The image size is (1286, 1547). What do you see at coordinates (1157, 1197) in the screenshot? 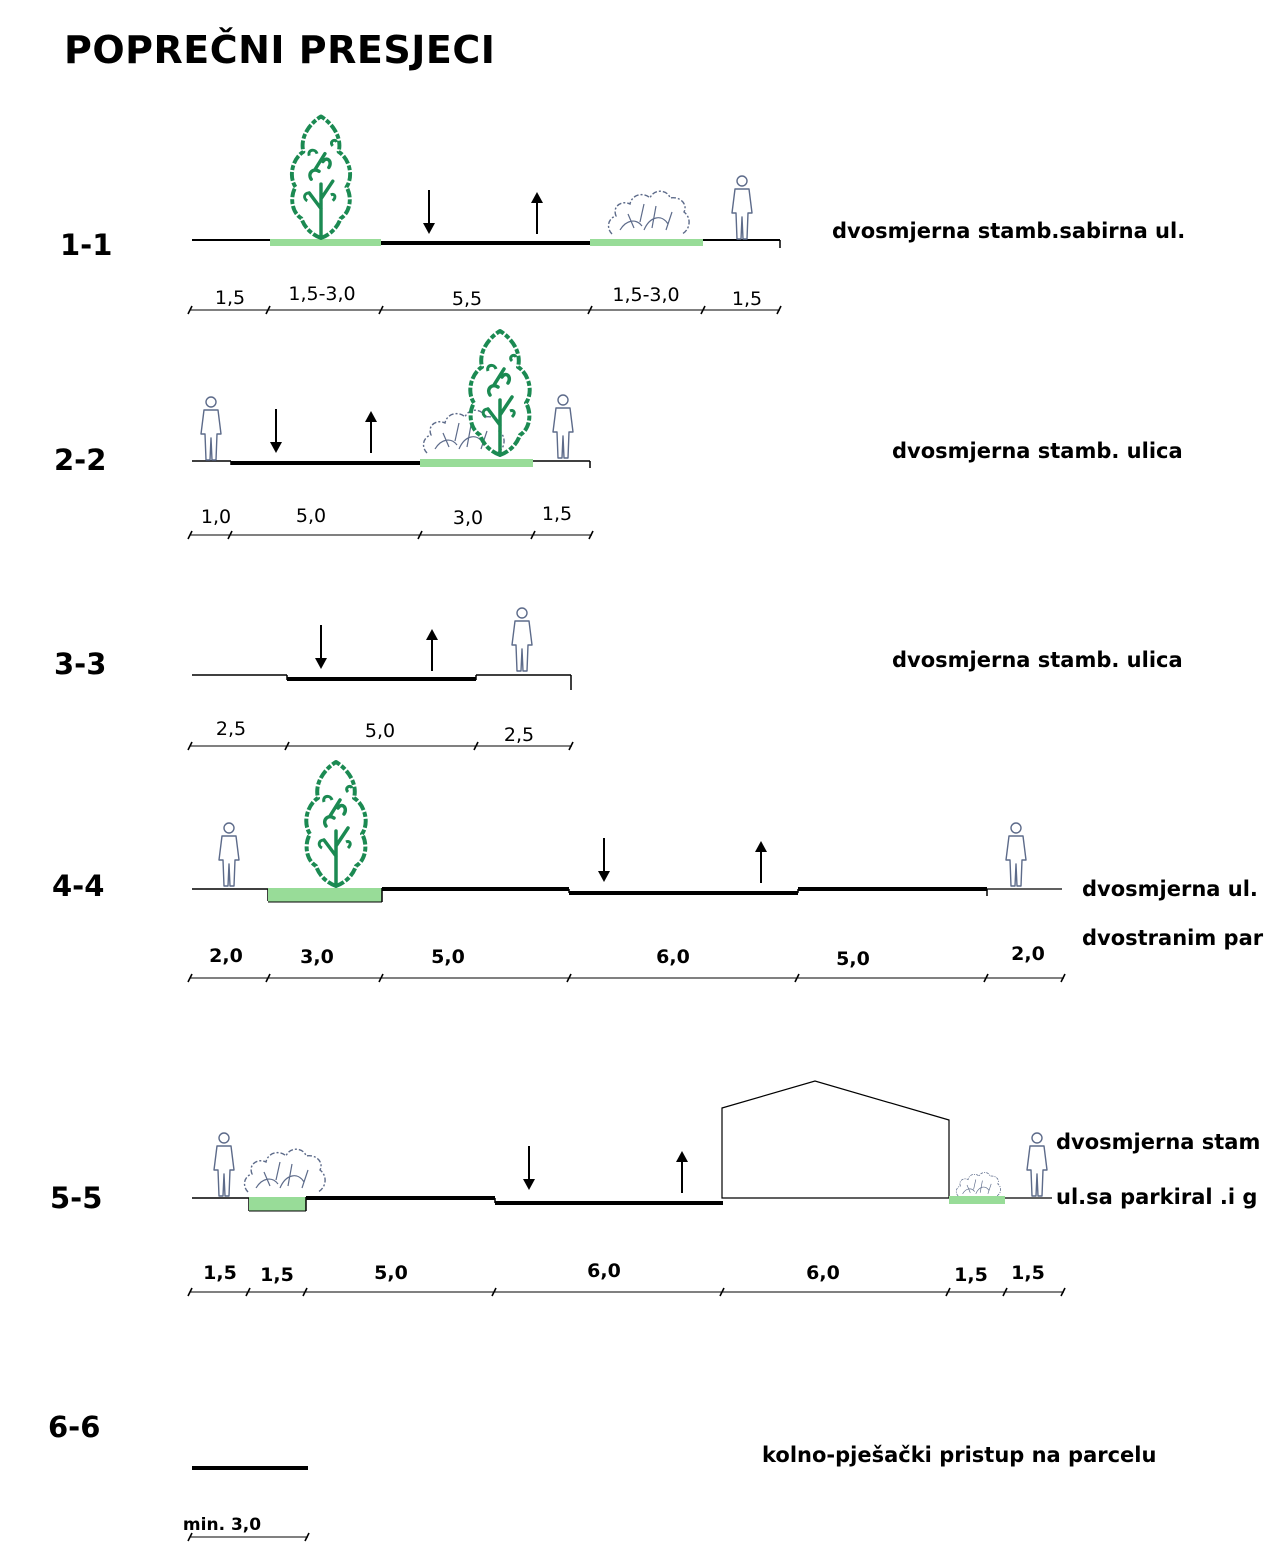
I see `section-5-description-line-2: ul.sa parkiral .i g` at bounding box center [1157, 1197].